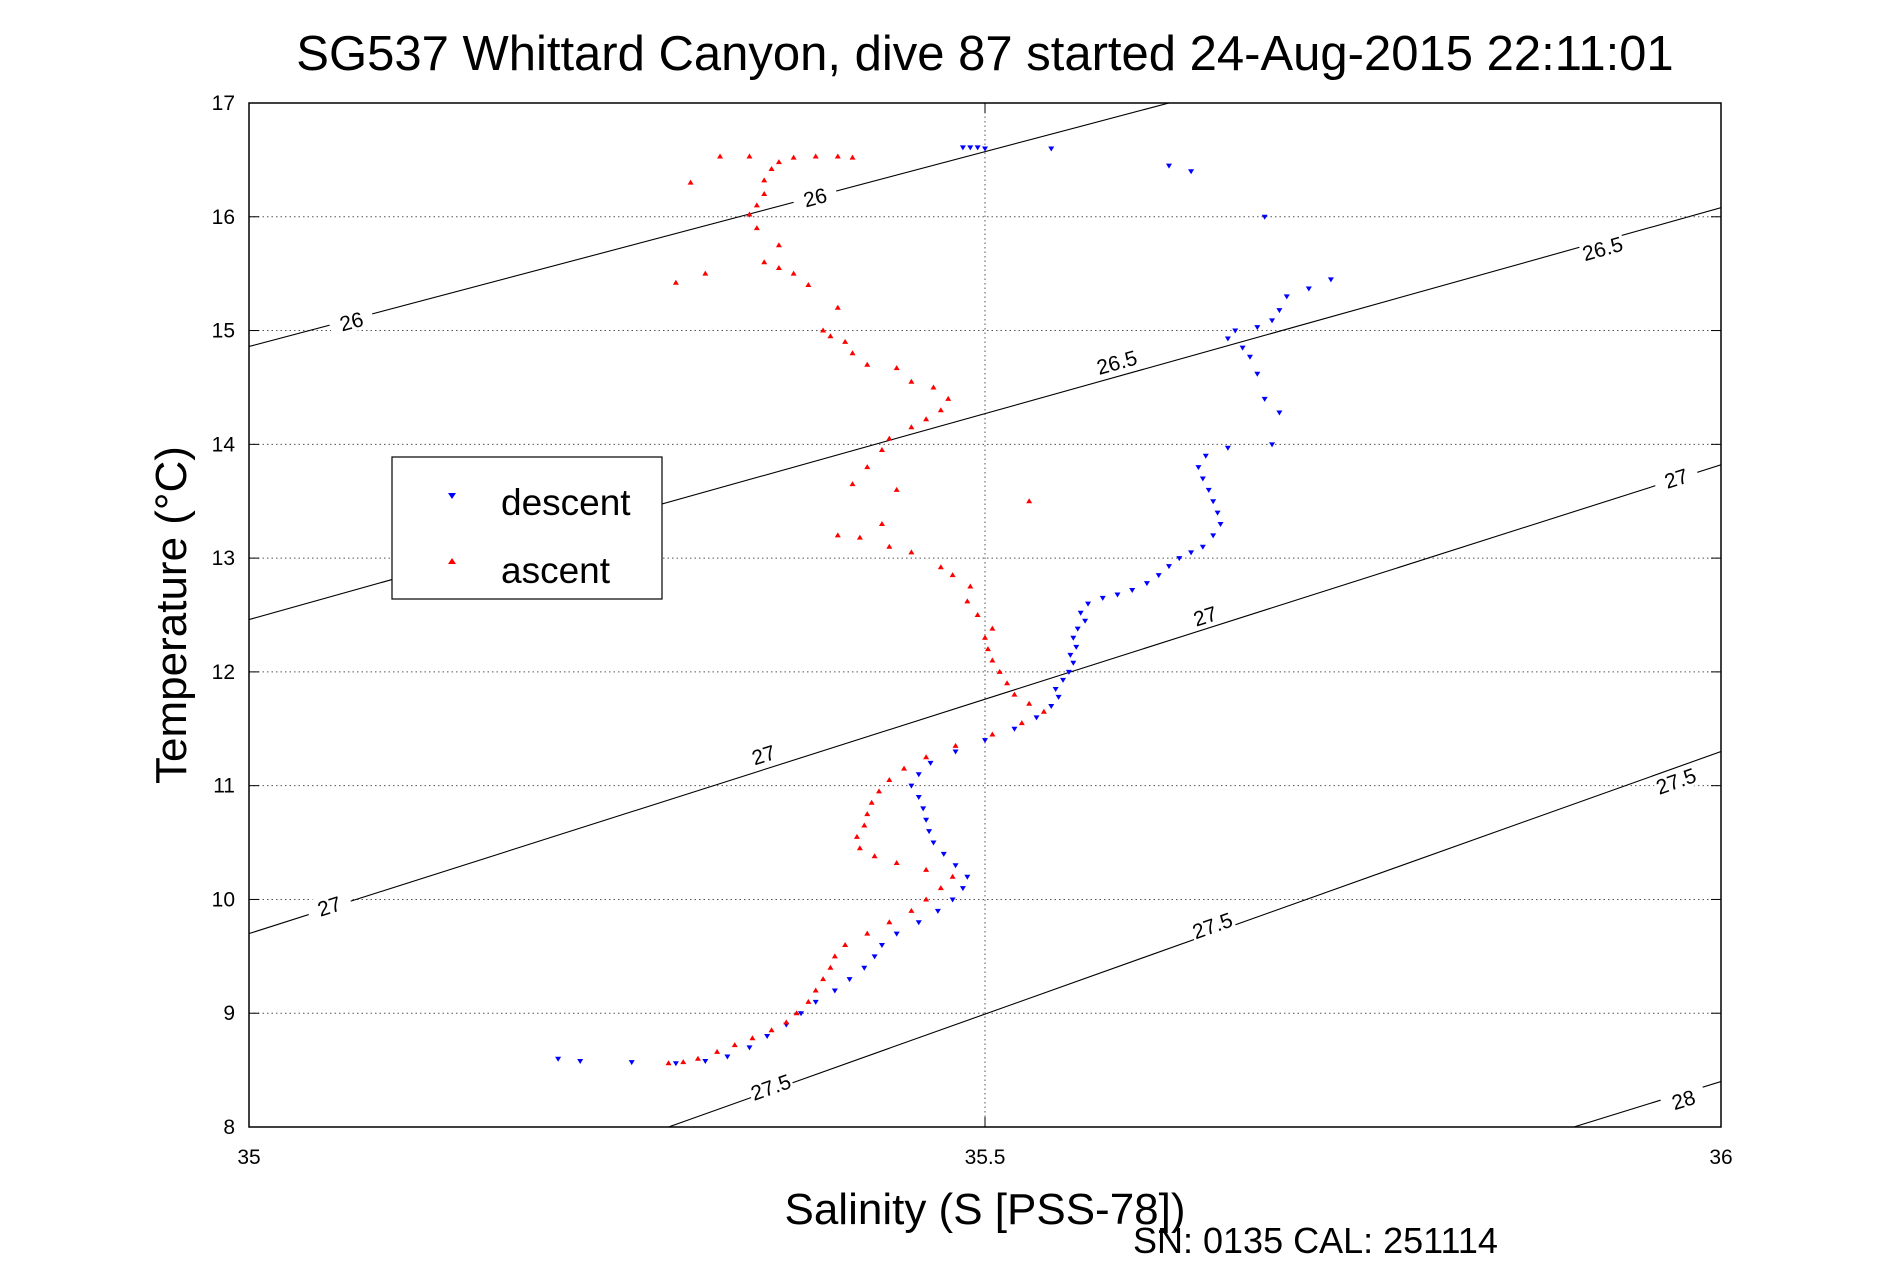 The image size is (1891, 1262). Describe the element at coordinates (1603, 249) in the screenshot. I see `contour-label: 26.5` at that location.